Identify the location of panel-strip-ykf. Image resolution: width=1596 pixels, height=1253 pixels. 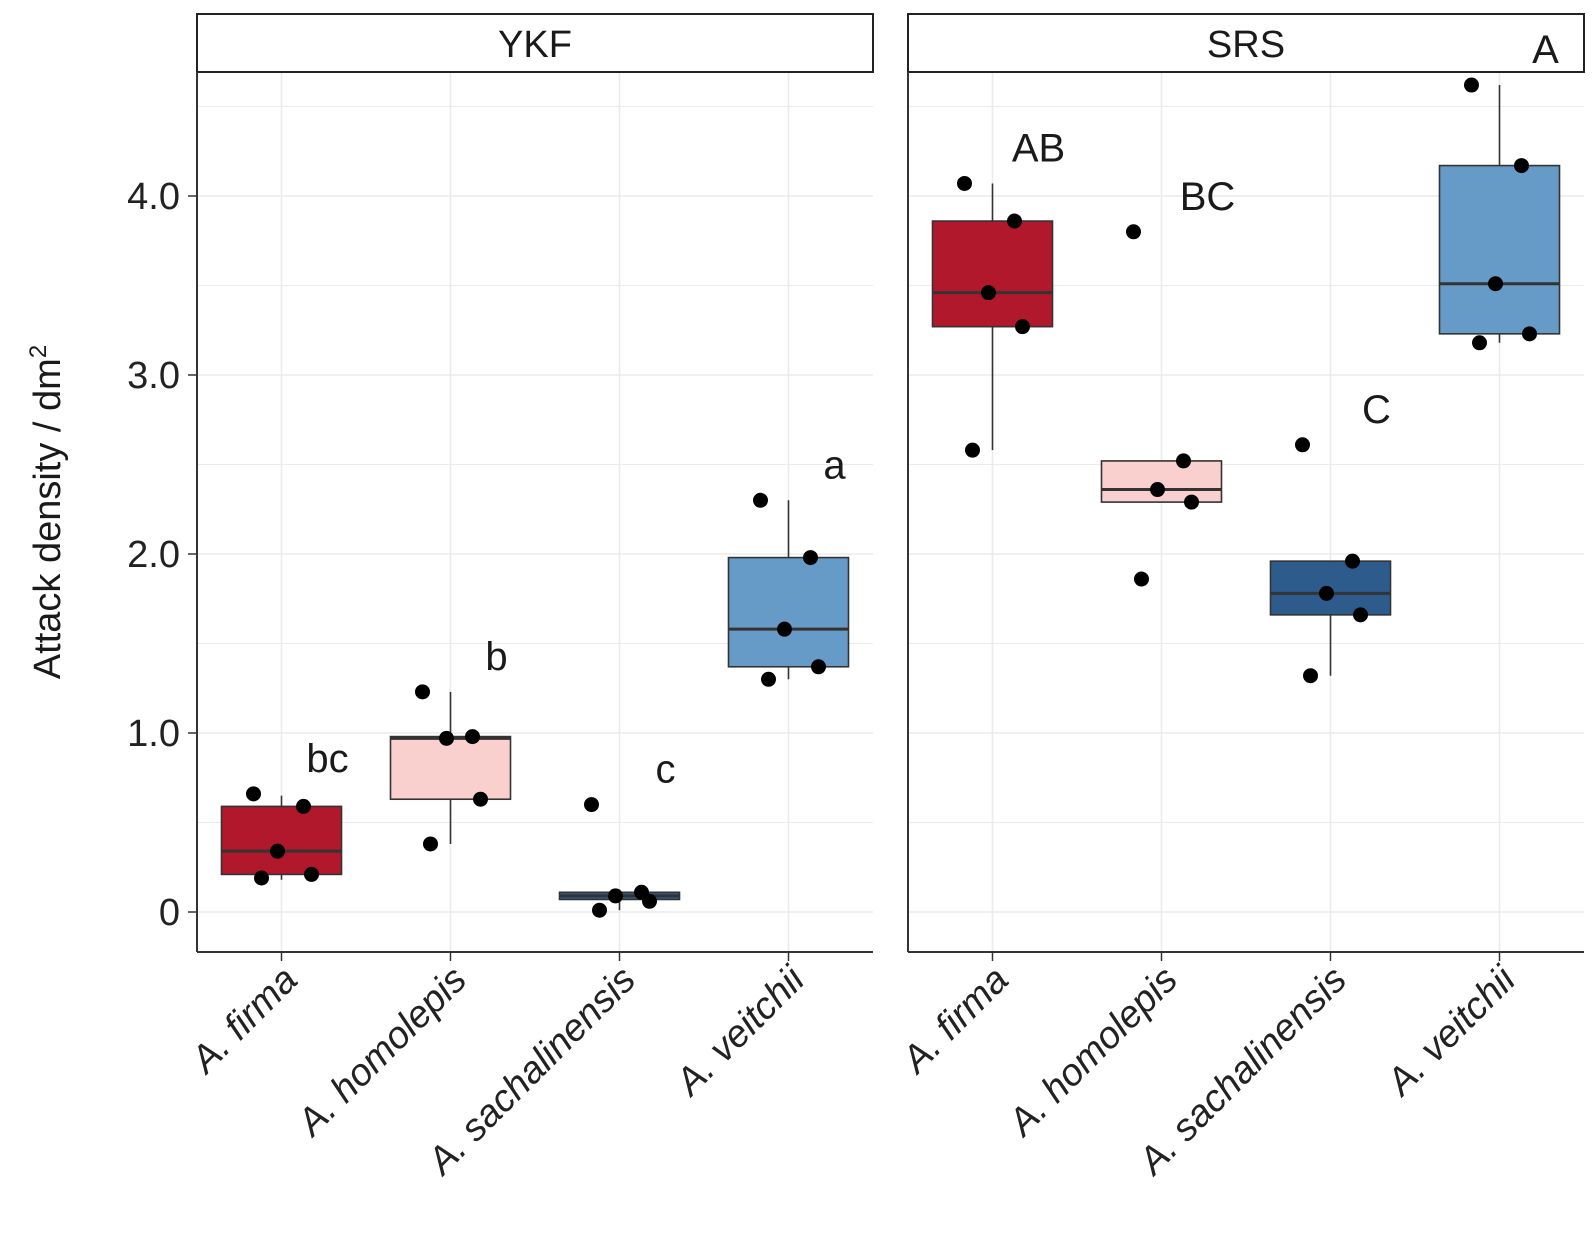
(535, 43).